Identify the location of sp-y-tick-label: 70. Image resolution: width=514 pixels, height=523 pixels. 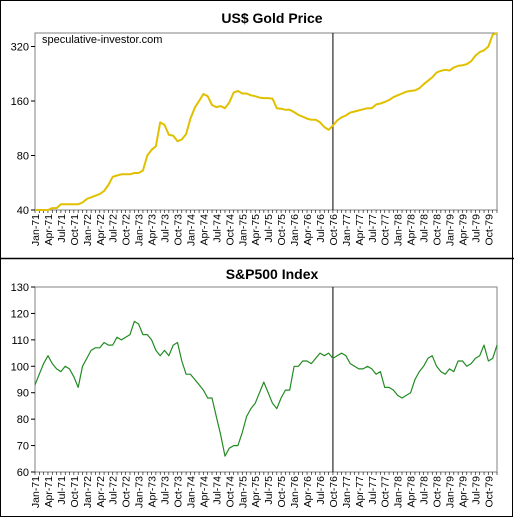
(23, 447).